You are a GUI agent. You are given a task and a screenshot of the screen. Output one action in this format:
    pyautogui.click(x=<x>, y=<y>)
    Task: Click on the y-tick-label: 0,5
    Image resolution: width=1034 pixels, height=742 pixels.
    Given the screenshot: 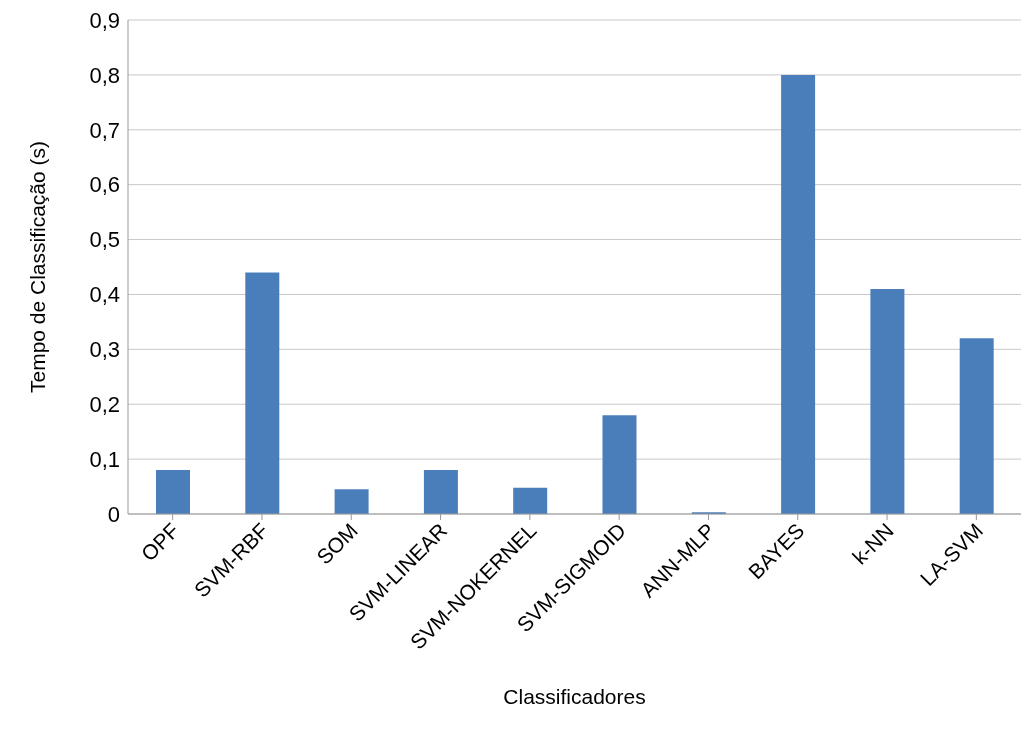 What is the action you would take?
    pyautogui.click(x=104, y=240)
    